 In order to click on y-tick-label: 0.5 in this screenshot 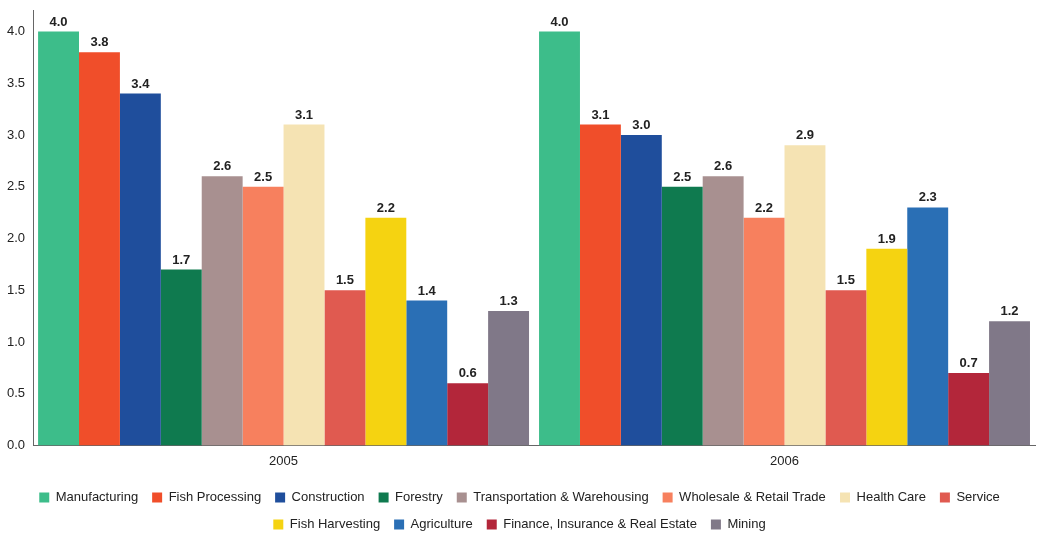, I will do `click(16, 393)`.